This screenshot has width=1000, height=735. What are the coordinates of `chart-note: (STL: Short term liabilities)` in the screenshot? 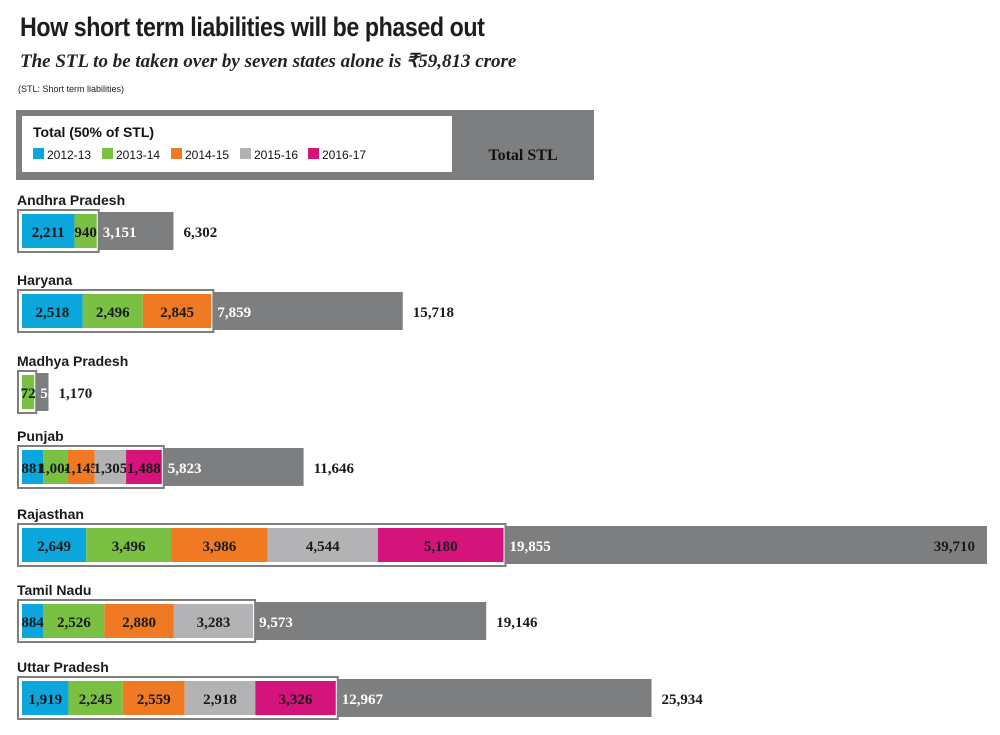 It's located at (71, 89).